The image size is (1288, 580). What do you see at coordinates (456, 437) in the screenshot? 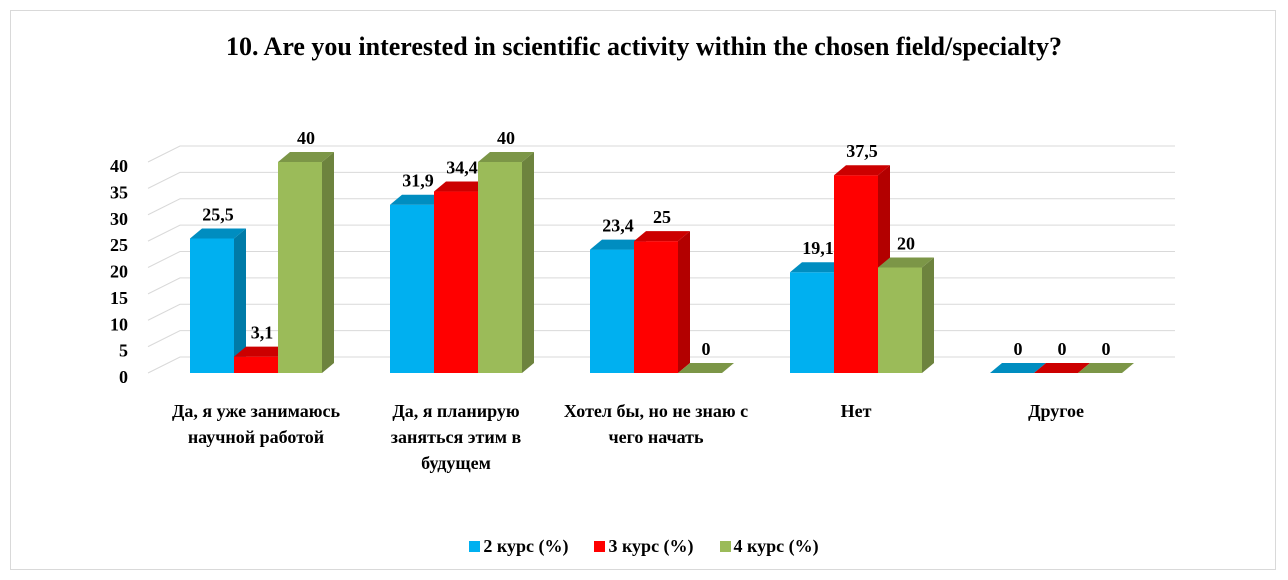
I see `x-tick-label: Да, я планирую заняться этим в будущем` at bounding box center [456, 437].